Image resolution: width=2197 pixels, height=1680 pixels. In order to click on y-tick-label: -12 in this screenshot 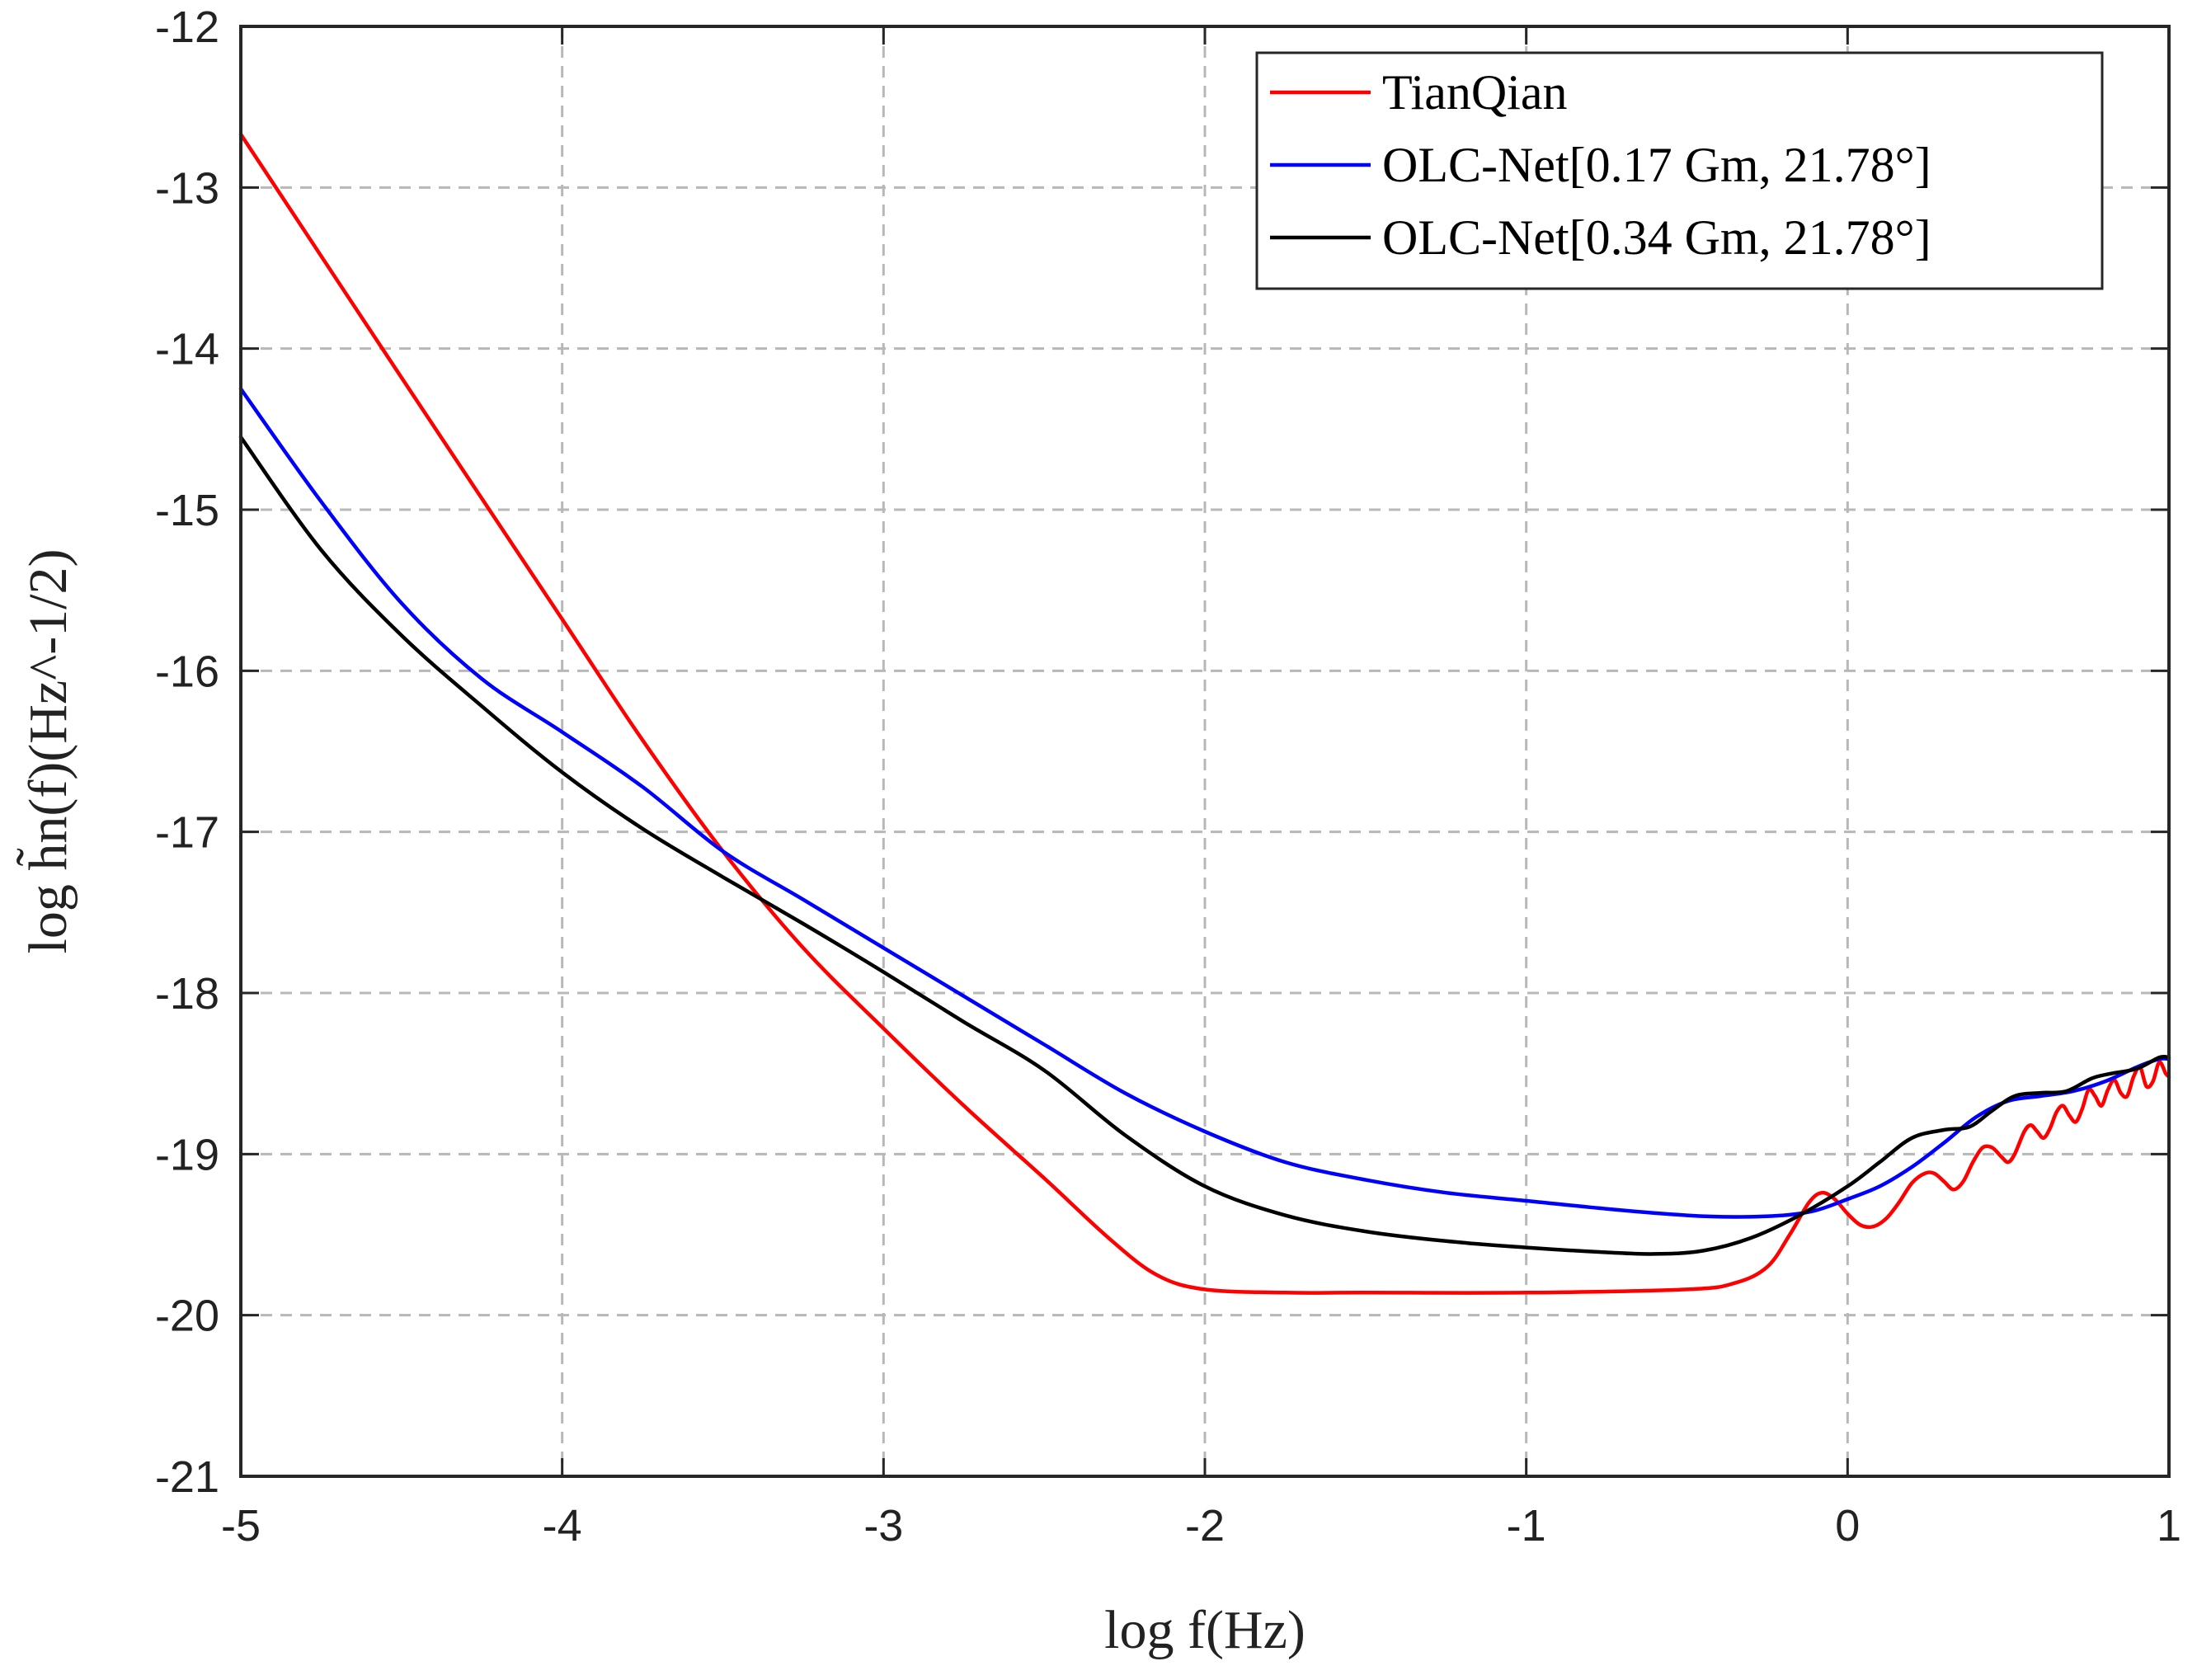, I will do `click(187, 27)`.